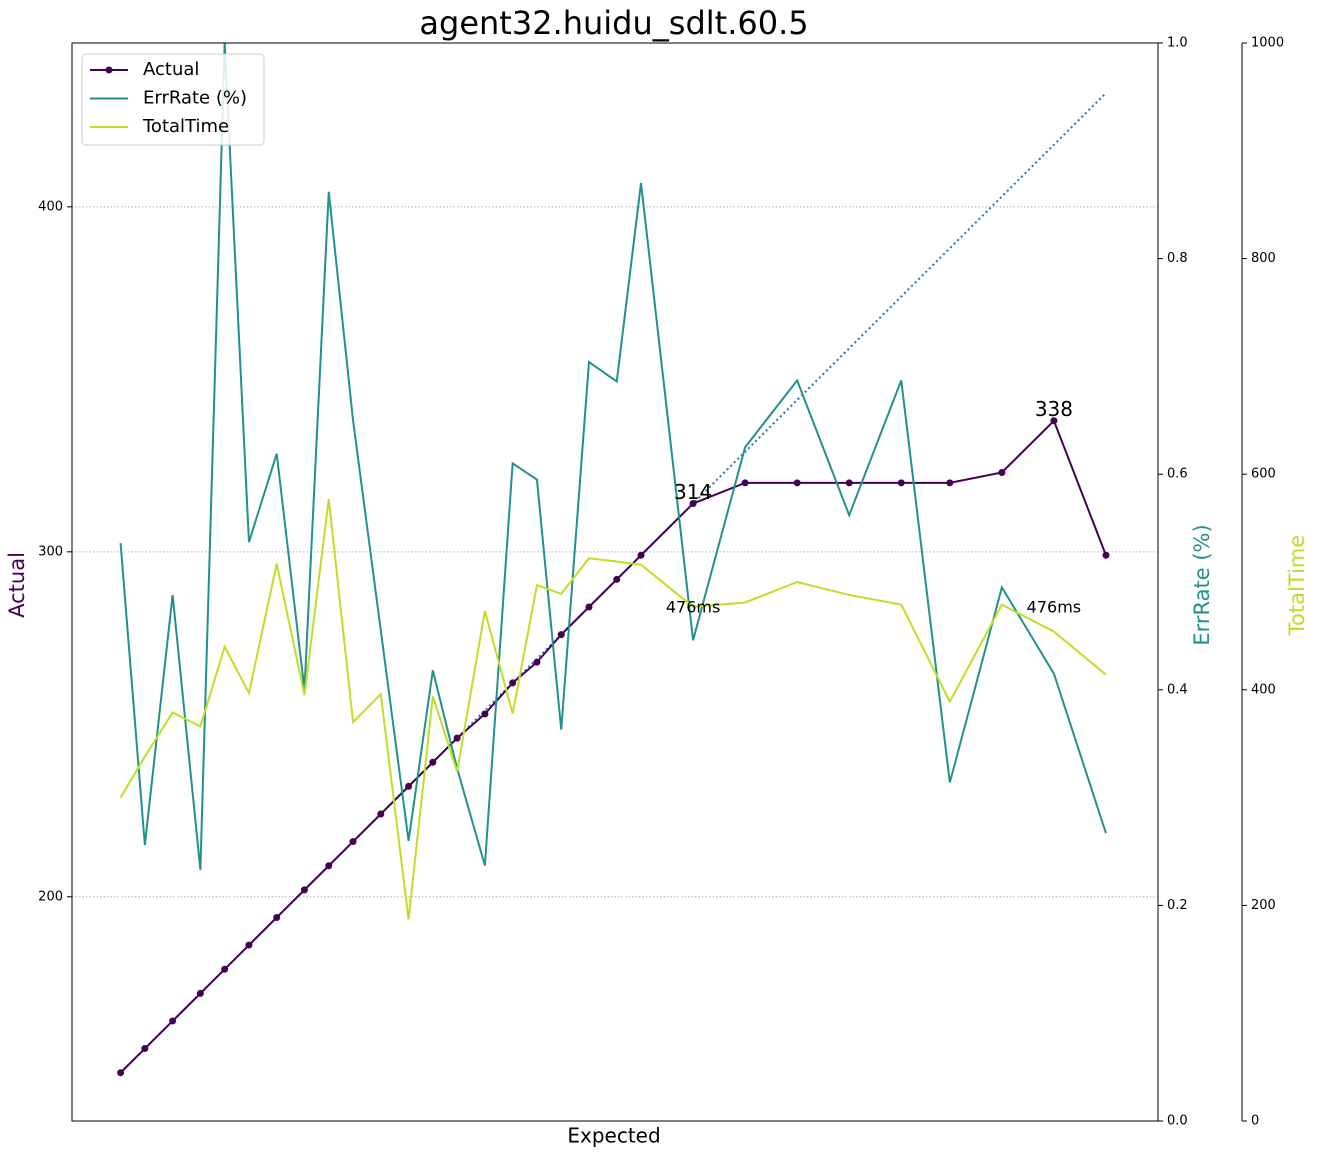  What do you see at coordinates (171, 69) in the screenshot?
I see `legend-label: Actual` at bounding box center [171, 69].